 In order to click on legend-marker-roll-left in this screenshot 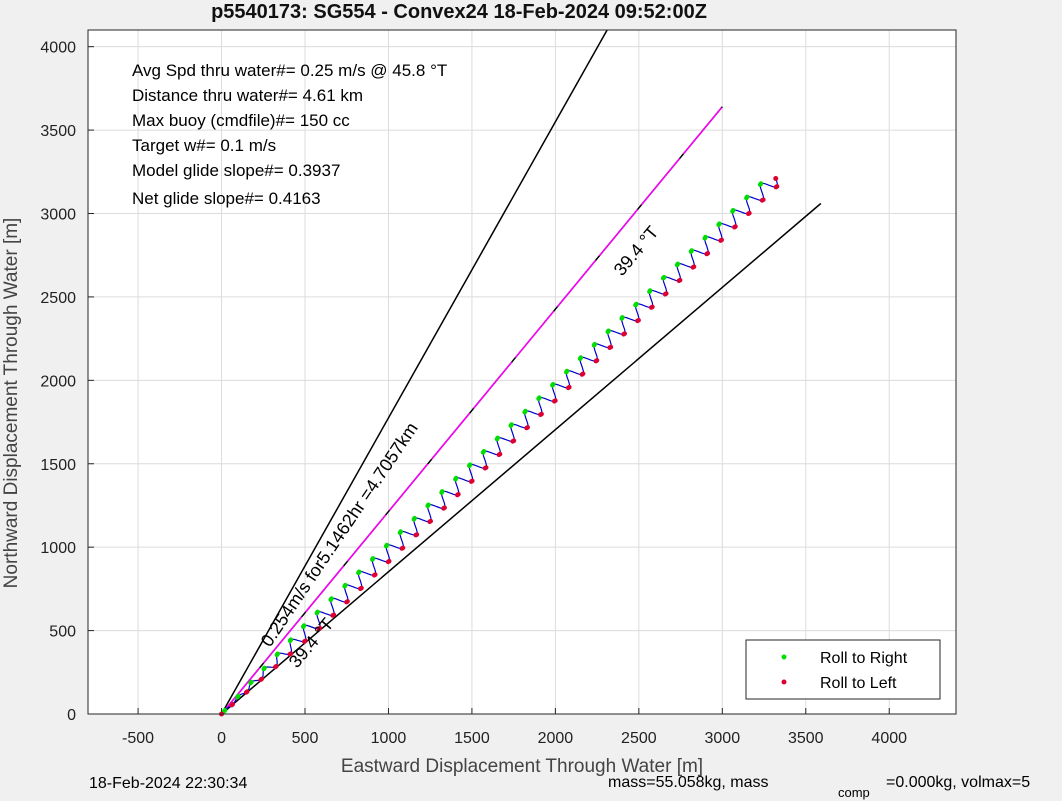, I will do `click(784, 682)`.